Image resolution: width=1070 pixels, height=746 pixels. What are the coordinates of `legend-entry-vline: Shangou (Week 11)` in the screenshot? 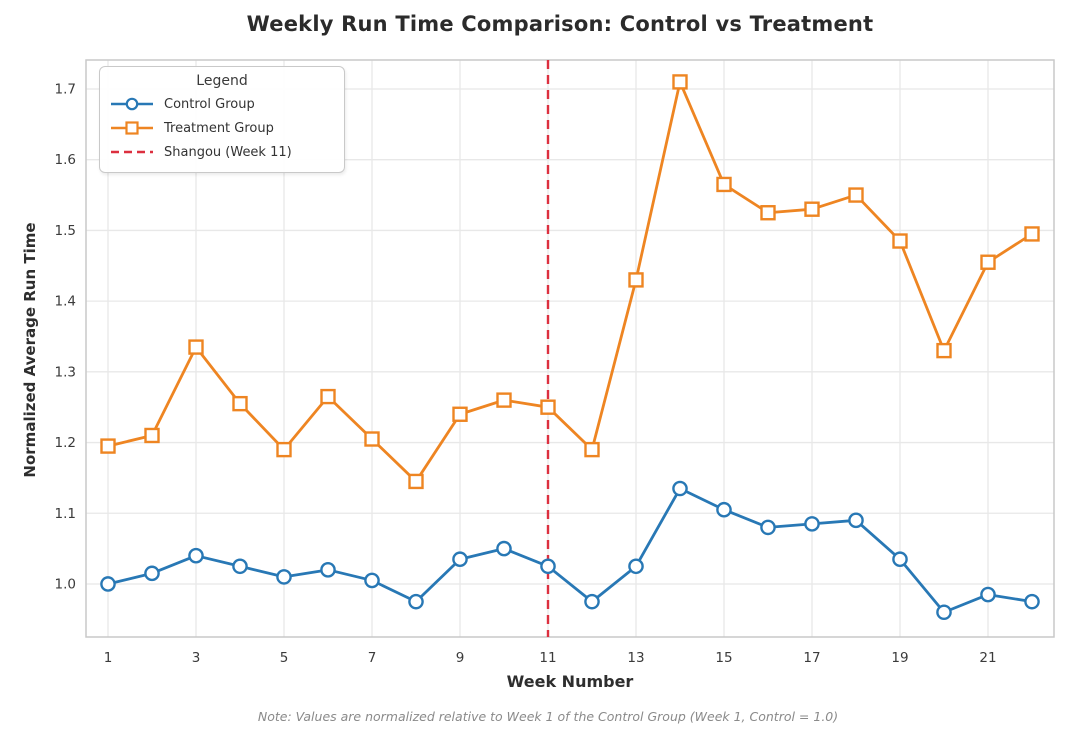 It's located at (222, 152).